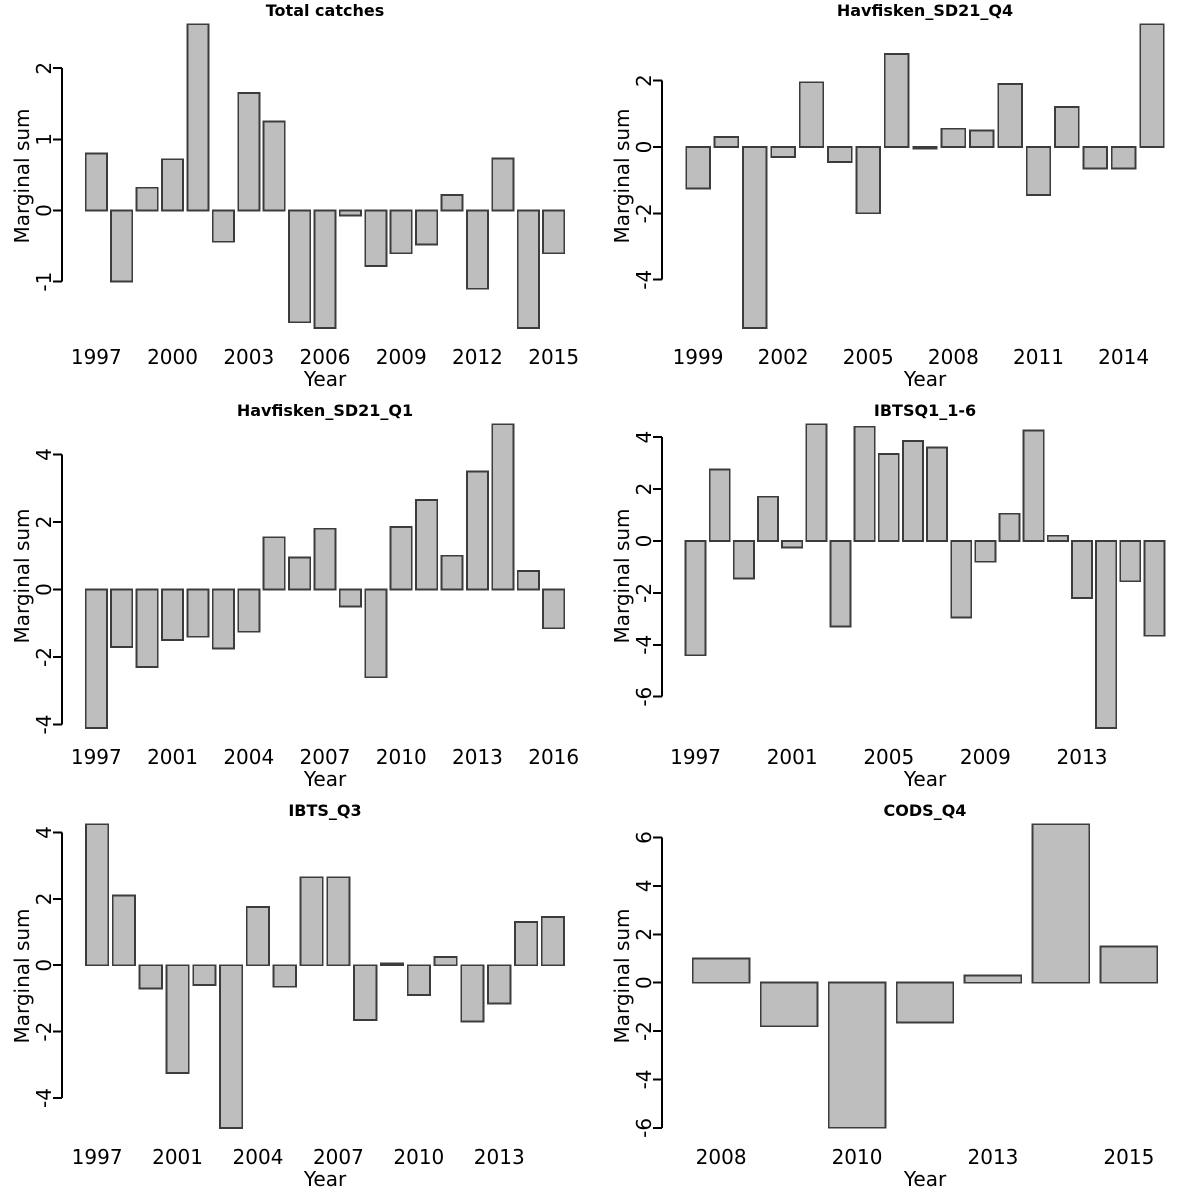 This screenshot has height=1200, width=1200. What do you see at coordinates (644, 1128) in the screenshot?
I see `y-tick-label: -6` at bounding box center [644, 1128].